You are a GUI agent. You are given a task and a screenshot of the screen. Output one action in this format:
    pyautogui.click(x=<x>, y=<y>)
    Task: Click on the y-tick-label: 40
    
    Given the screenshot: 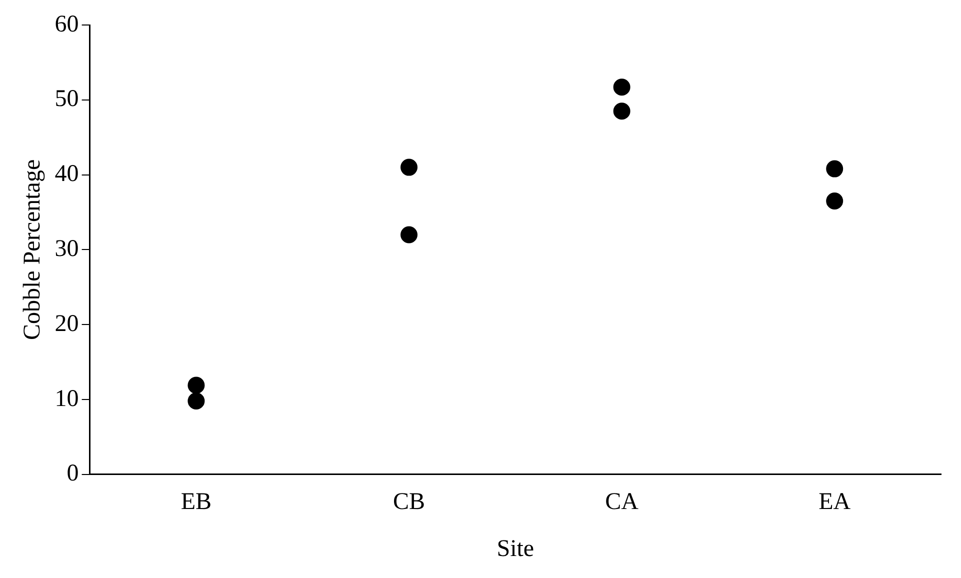 What is the action you would take?
    pyautogui.click(x=66, y=174)
    